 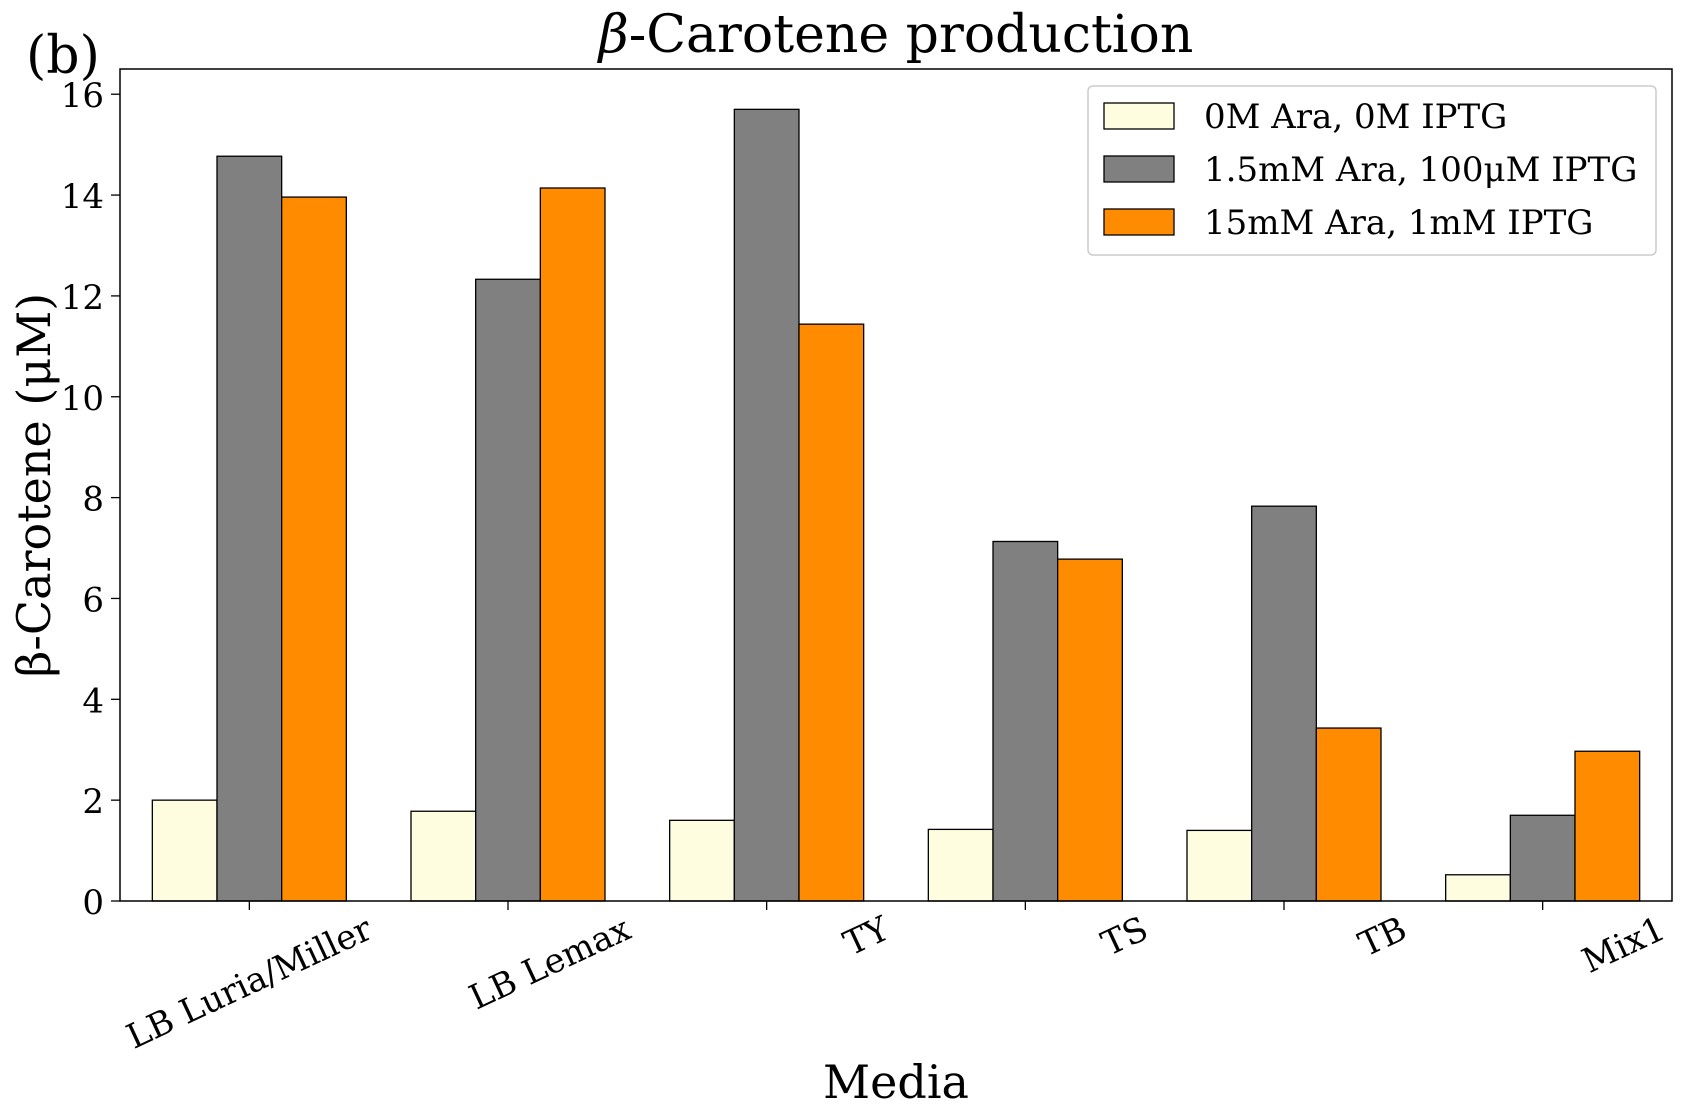 I want to click on y-tick-label: 0, so click(x=93, y=903).